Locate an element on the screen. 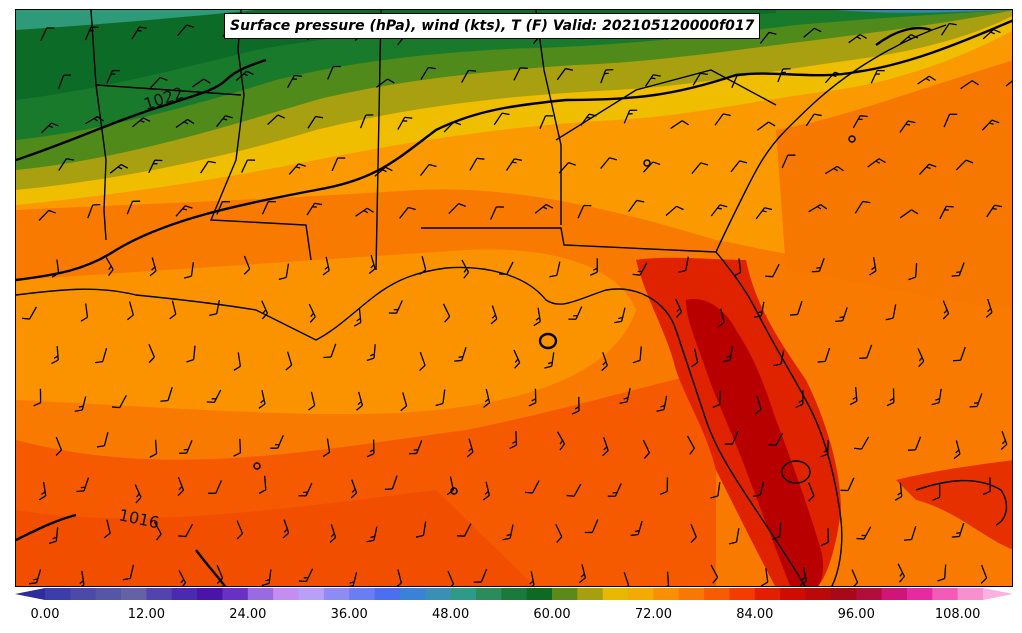 The image size is (1022, 633). isobar-small-gulf is located at coordinates (257, 466).